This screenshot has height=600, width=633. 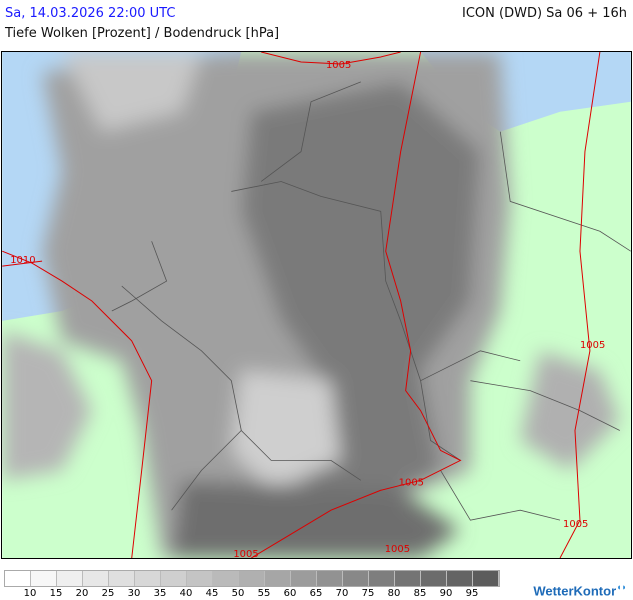 What do you see at coordinates (90, 13) in the screenshot?
I see `forecast-datetime: Sa, 14.03.2026 22:00 UTC` at bounding box center [90, 13].